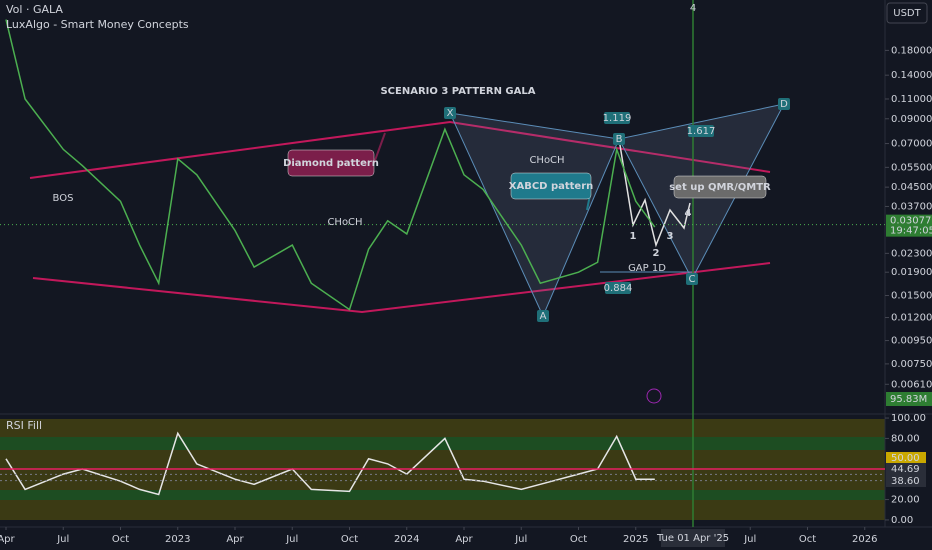 The height and width of the screenshot is (550, 932). I want to click on annotation: C, so click(692, 279).